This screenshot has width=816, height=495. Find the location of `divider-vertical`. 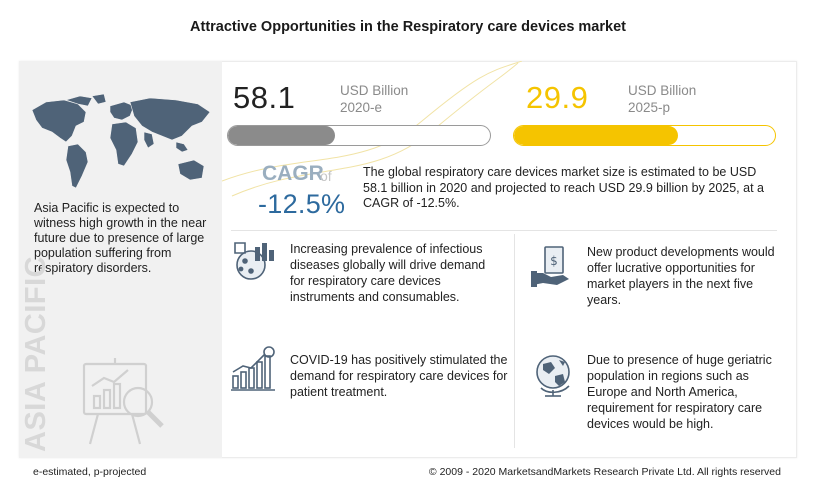

divider-vertical is located at coordinates (514, 341).